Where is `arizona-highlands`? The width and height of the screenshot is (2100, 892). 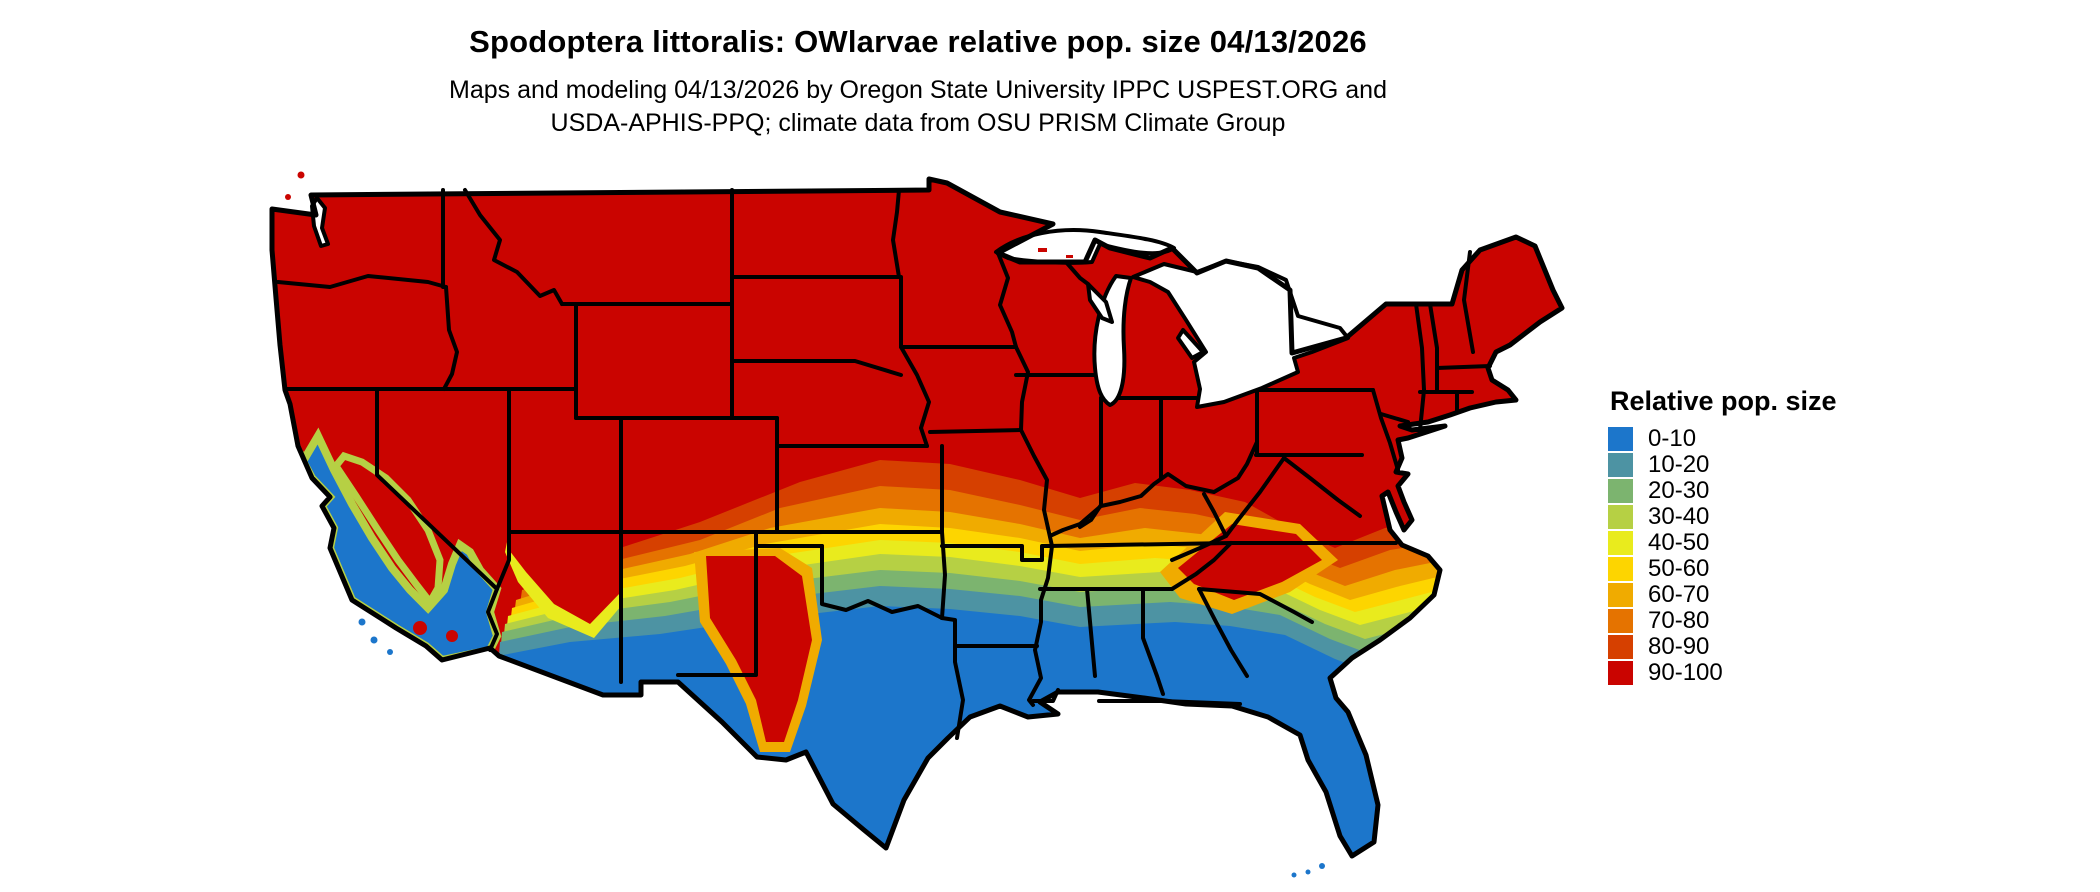
arizona-highlands is located at coordinates (565, 578).